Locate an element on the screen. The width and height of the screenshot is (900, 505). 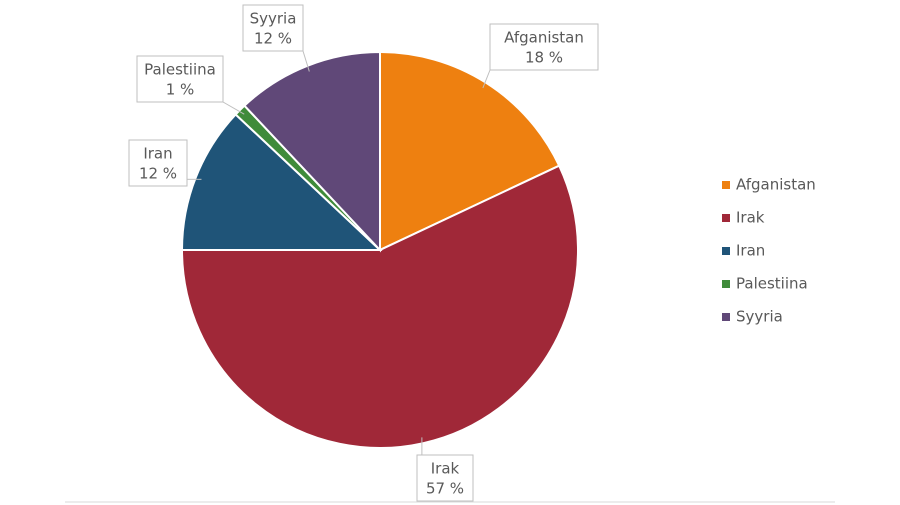
legend-label: Iran is located at coordinates (750, 251).